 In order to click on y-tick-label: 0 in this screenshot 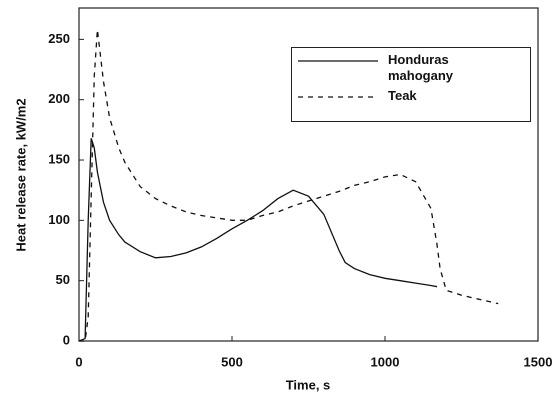, I will do `click(66, 339)`.